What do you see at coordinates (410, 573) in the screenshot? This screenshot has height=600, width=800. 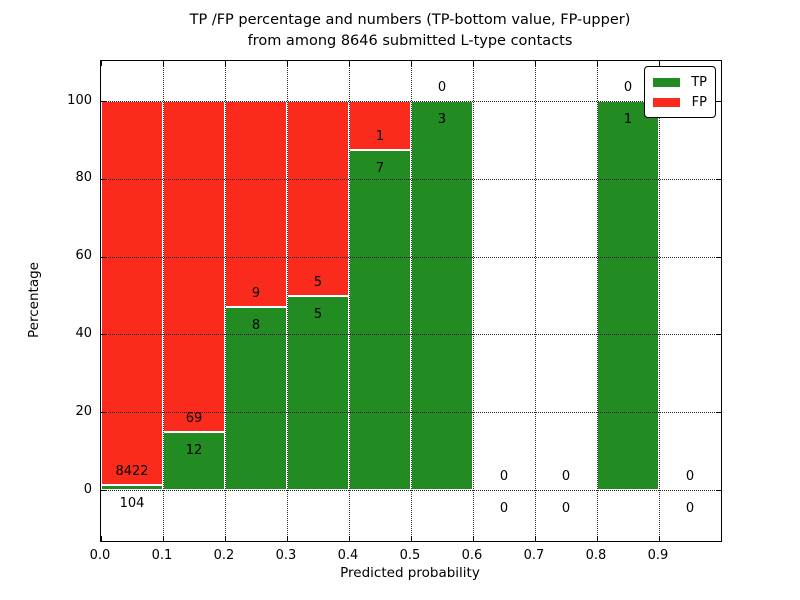 I see `x-axis-label: Predicted probability` at bounding box center [410, 573].